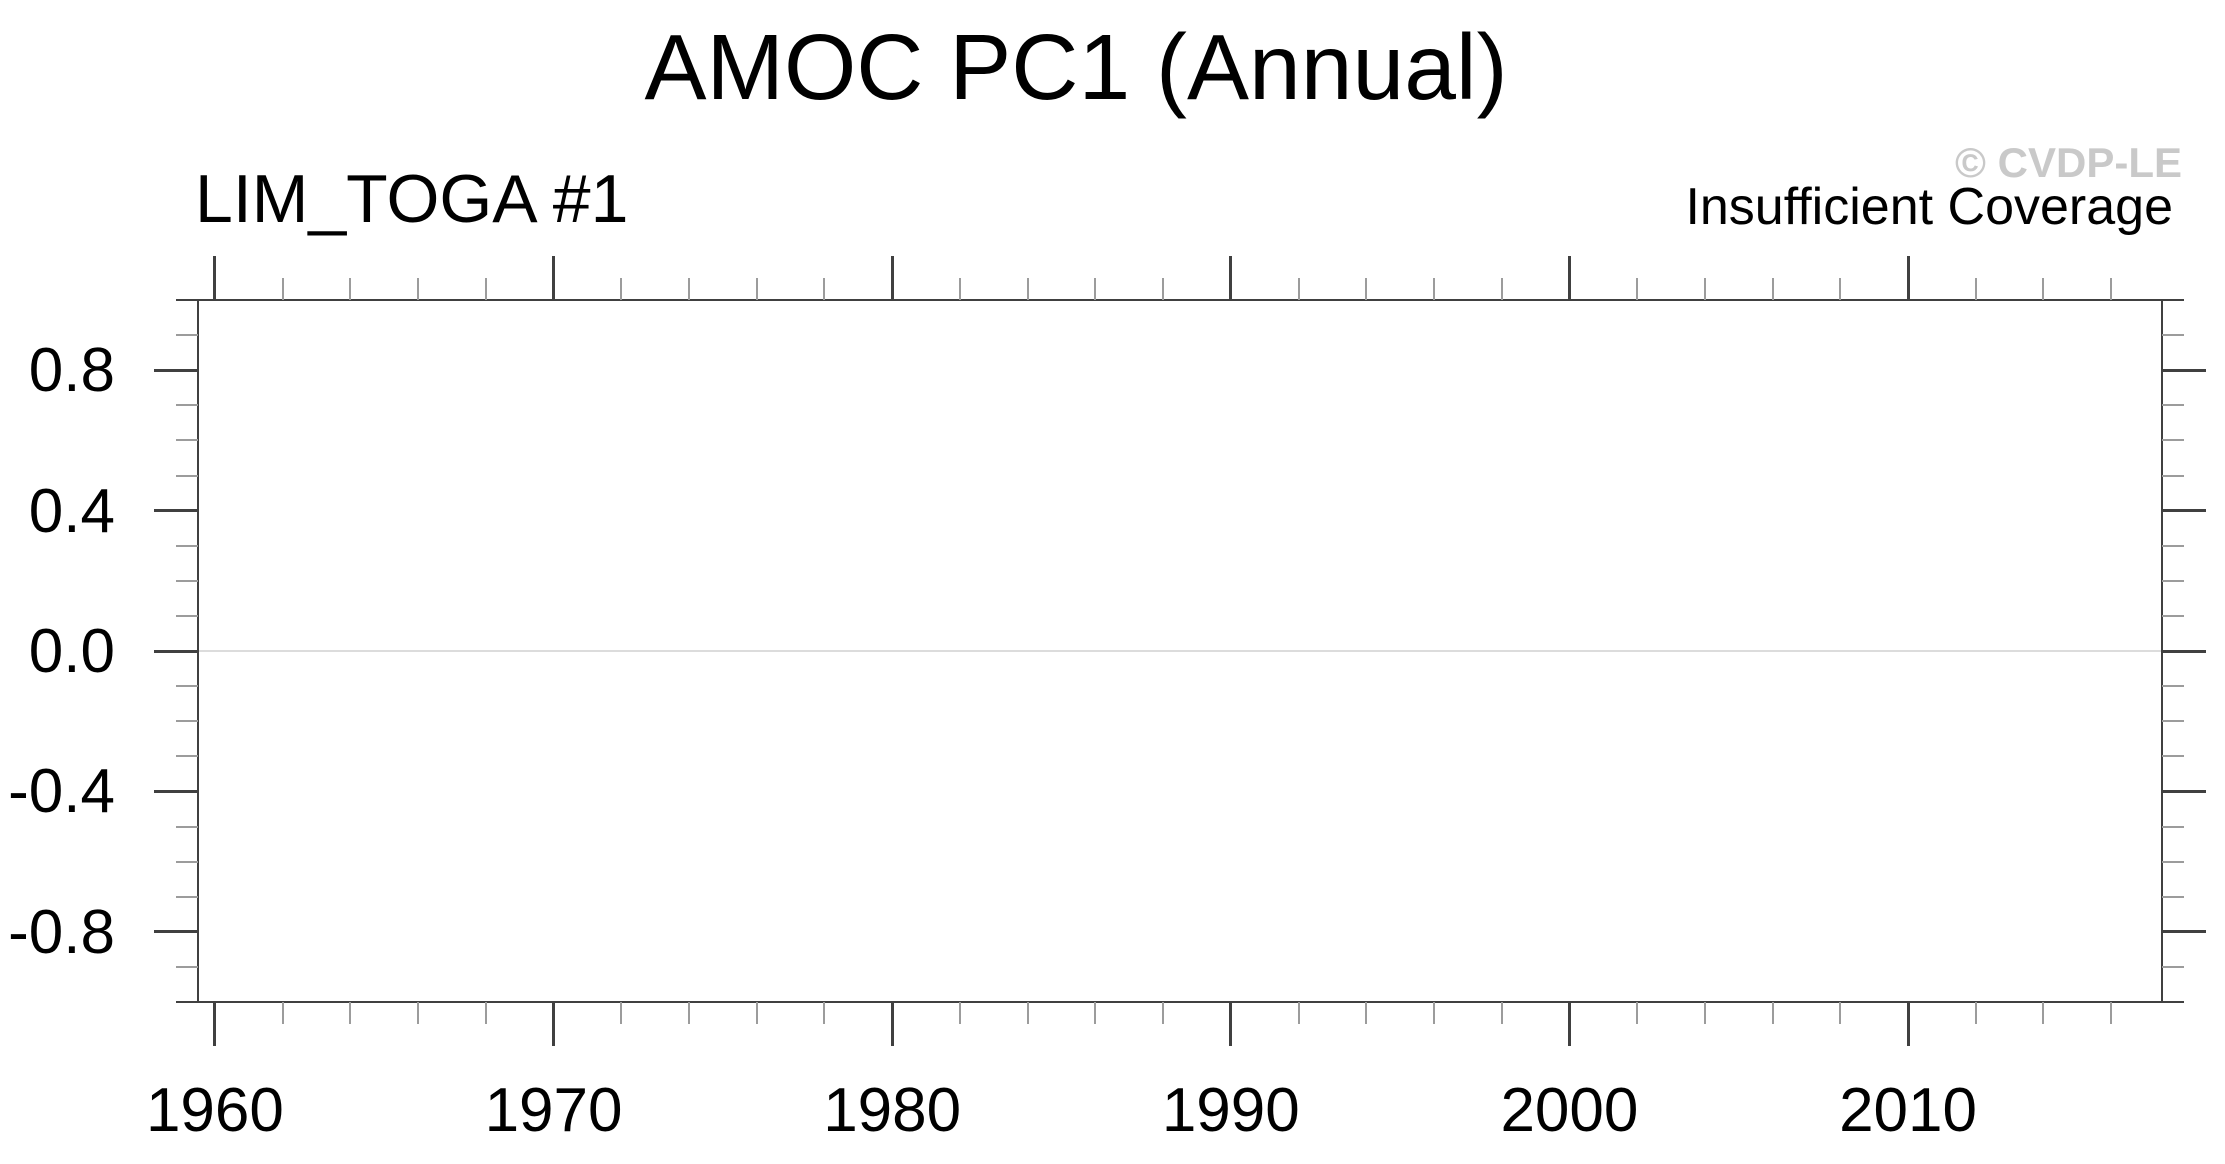 The image size is (2225, 1164). What do you see at coordinates (553, 1110) in the screenshot?
I see `x-axis-tick-label: 1970` at bounding box center [553, 1110].